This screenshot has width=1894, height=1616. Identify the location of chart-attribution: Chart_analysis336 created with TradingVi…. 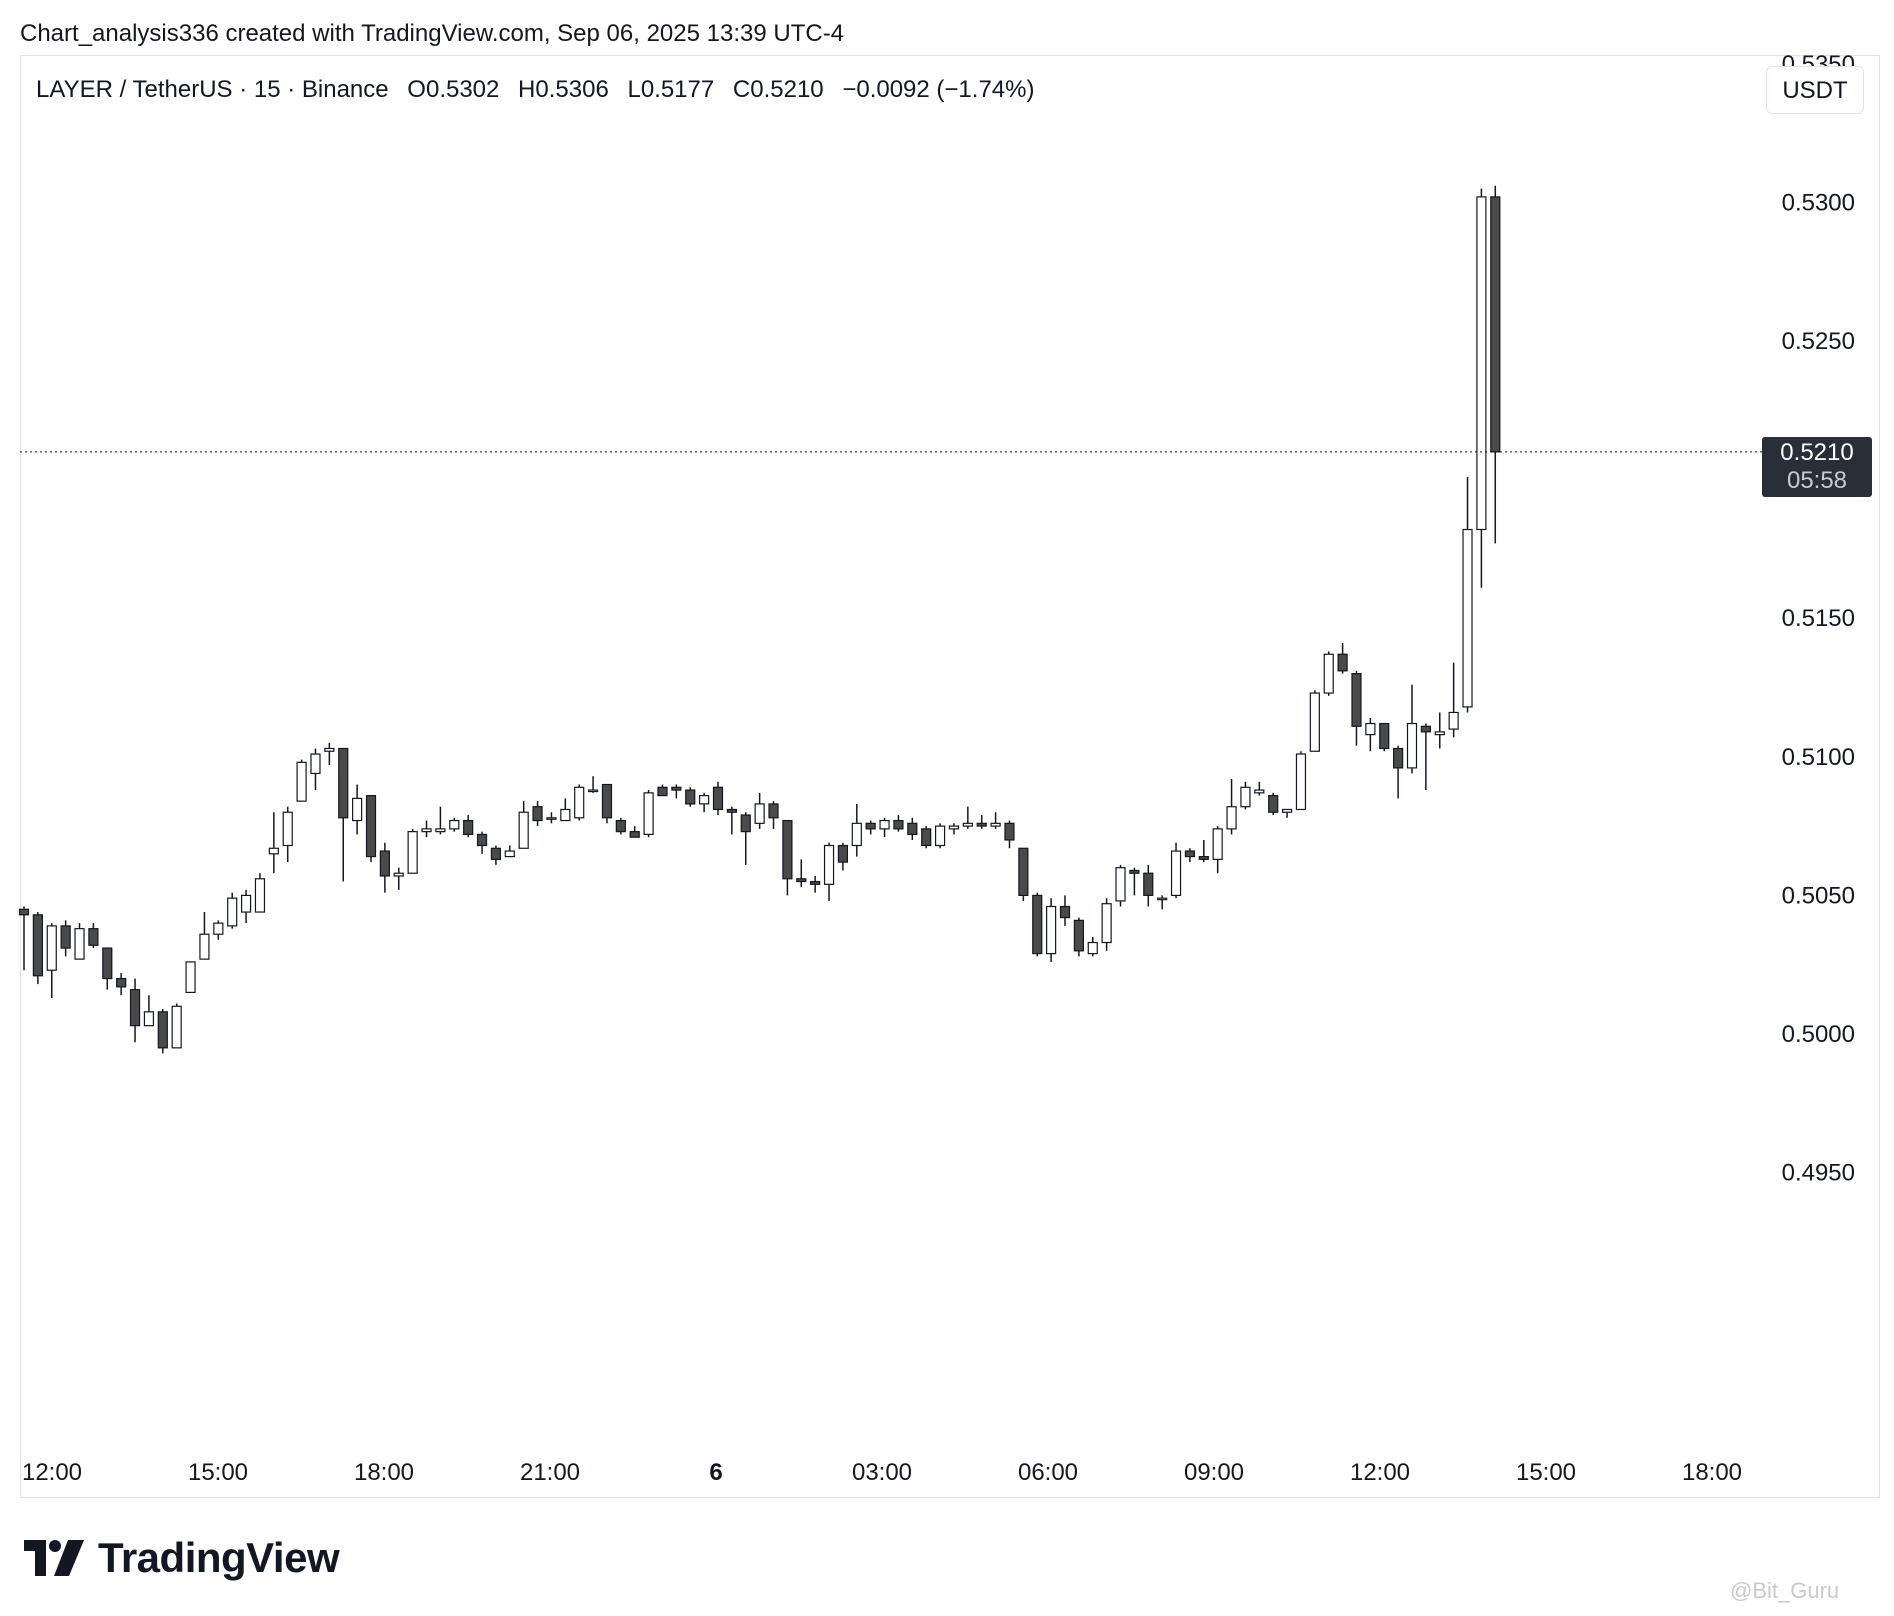
(432, 33).